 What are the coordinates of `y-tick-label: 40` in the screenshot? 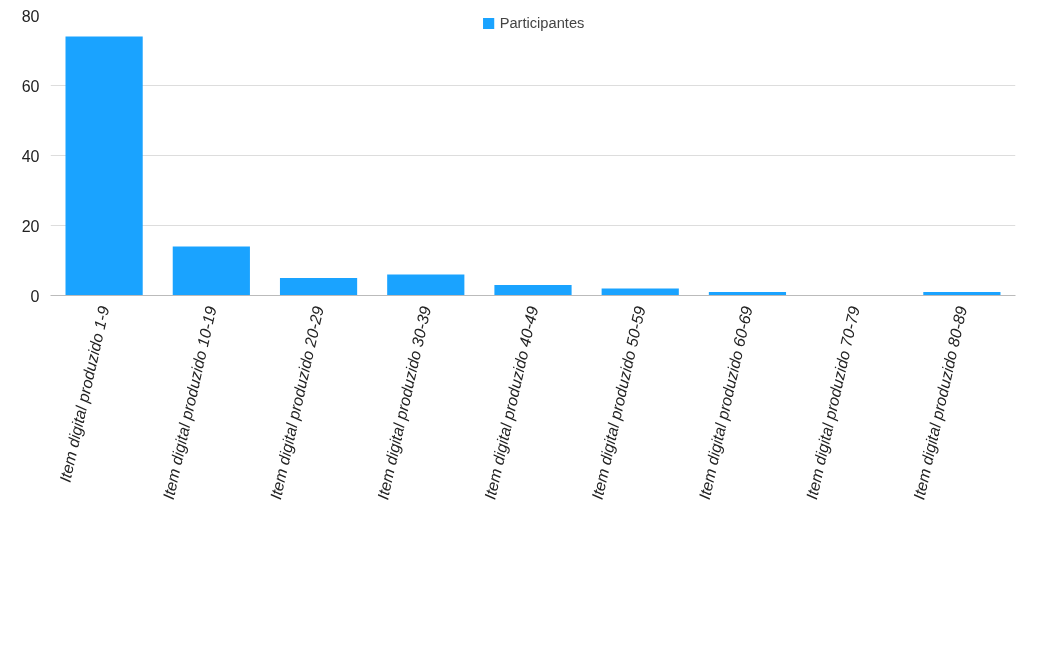 It's located at (30, 156).